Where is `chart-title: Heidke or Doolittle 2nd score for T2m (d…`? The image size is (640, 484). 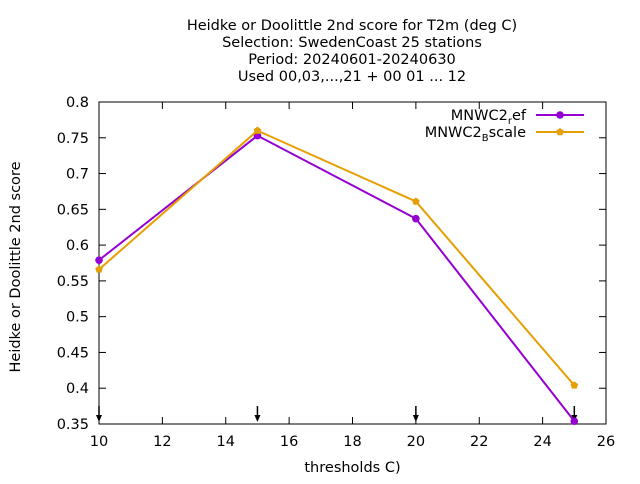 chart-title: Heidke or Doolittle 2nd score for T2m (d… is located at coordinates (352, 51).